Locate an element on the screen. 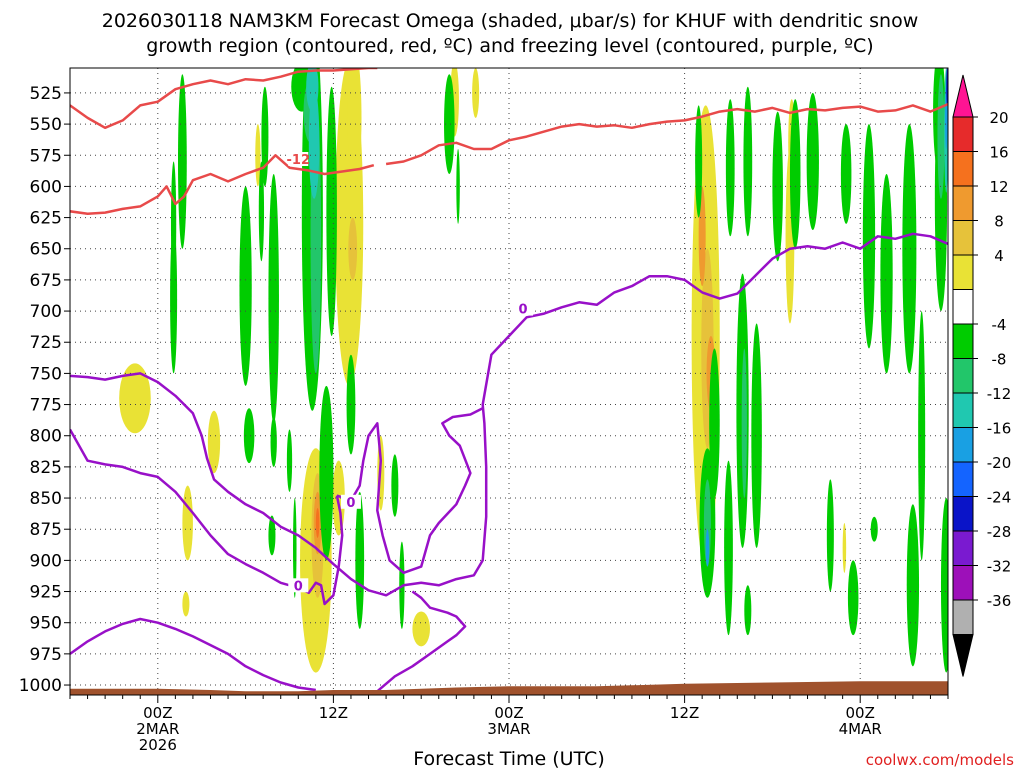 The height and width of the screenshot is (768, 1024). colorbar-label: 20 is located at coordinates (998, 118).